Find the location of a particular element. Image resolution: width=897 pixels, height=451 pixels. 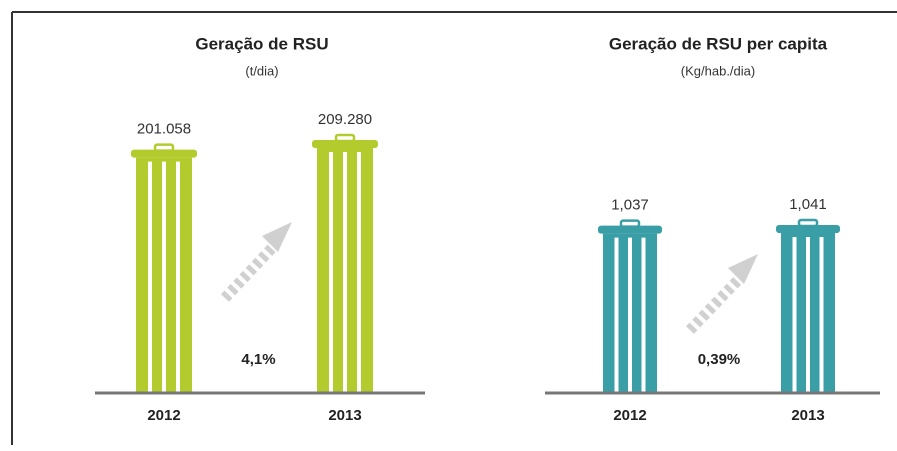

value-label: 1,037 is located at coordinates (630, 205).